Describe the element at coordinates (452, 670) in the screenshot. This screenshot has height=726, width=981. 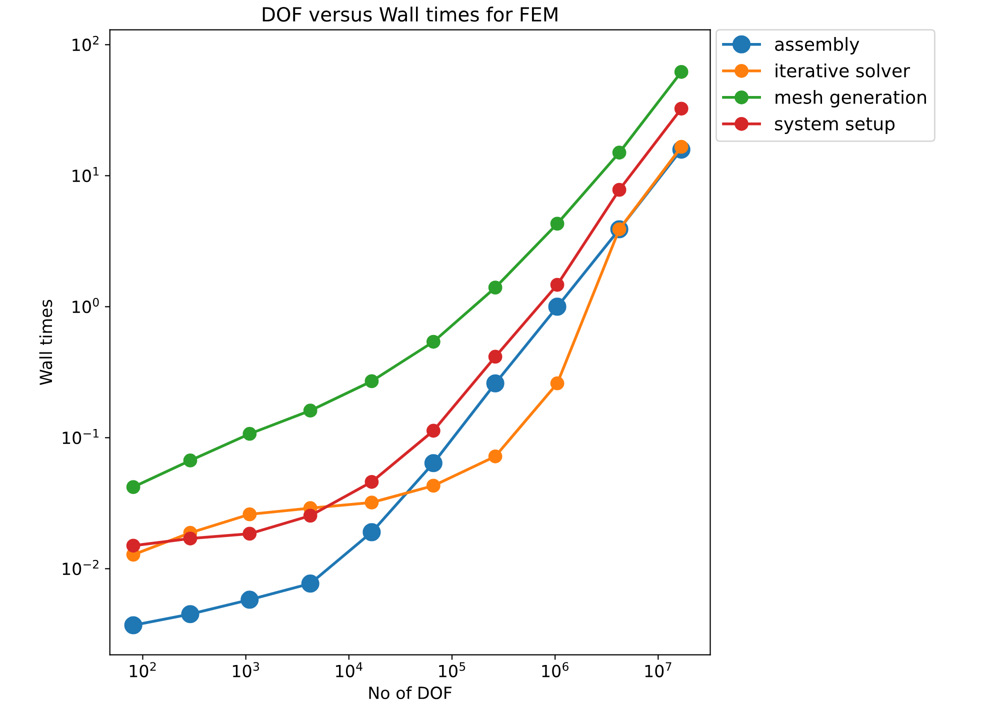
I see `x-tick-label: 10$^{5}$` at that location.